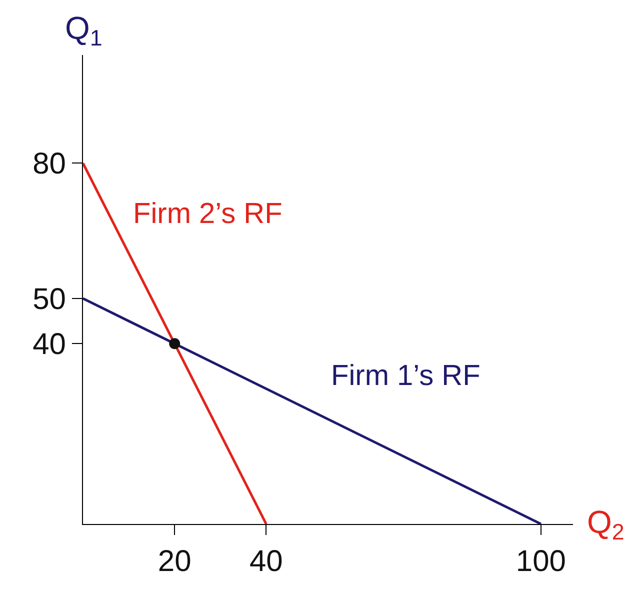  What do you see at coordinates (266, 561) in the screenshot?
I see `x-tick-label: 40` at bounding box center [266, 561].